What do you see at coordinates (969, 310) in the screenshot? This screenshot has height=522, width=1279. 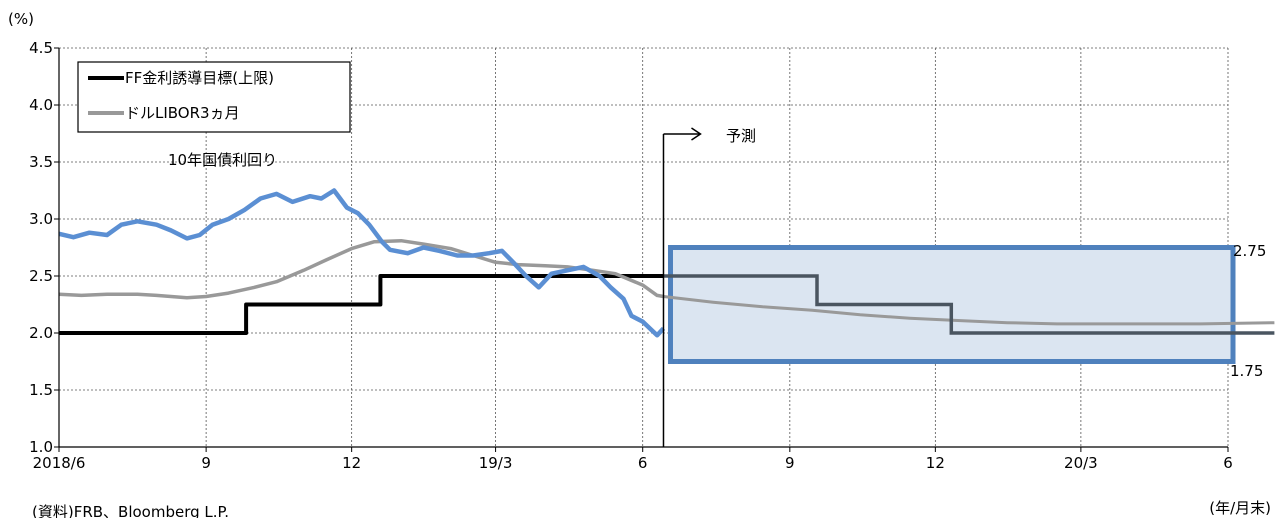 I see `libor-forecast-line` at bounding box center [969, 310].